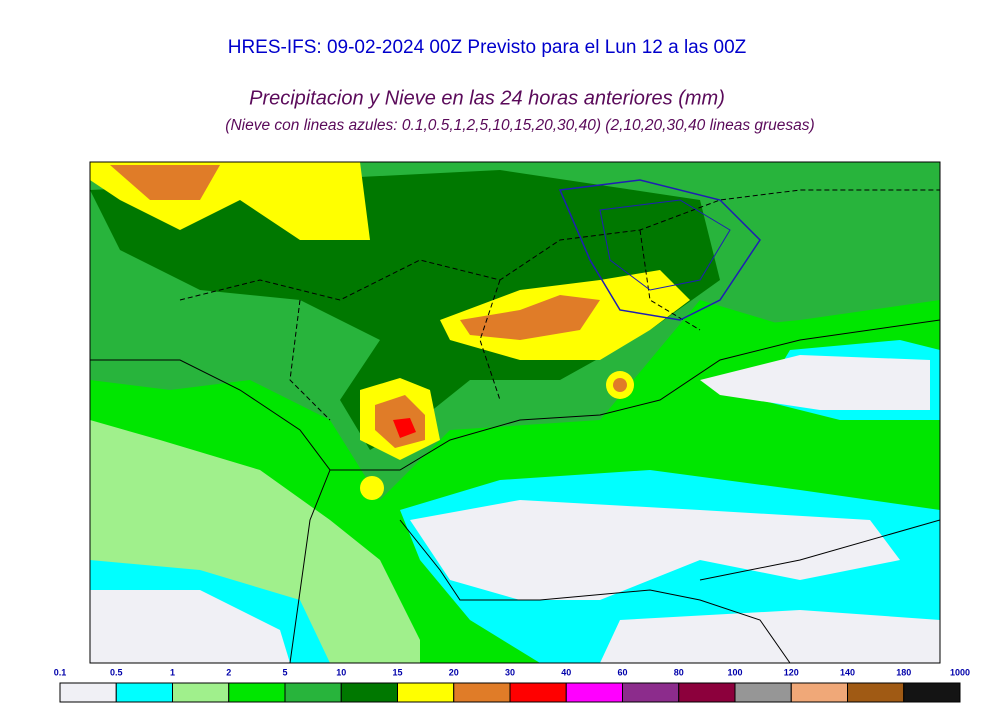  I want to click on colorbar-tick-label: 10, so click(341, 672).